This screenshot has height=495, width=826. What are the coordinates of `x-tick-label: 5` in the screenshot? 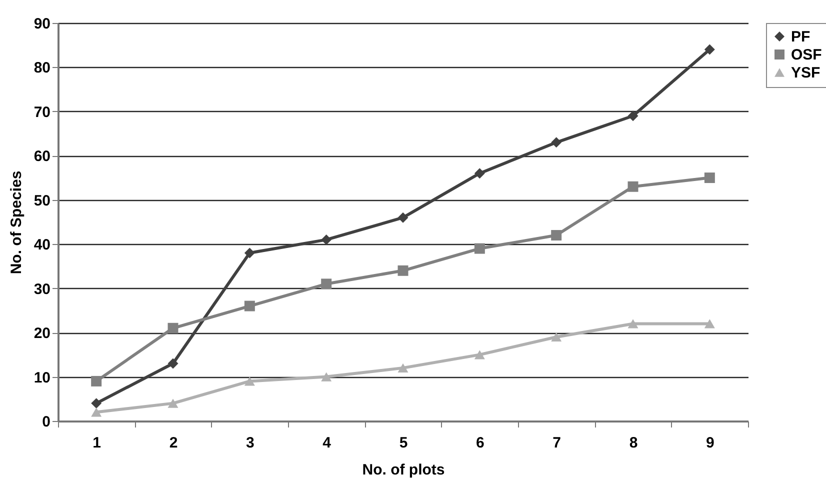 It's located at (403, 443).